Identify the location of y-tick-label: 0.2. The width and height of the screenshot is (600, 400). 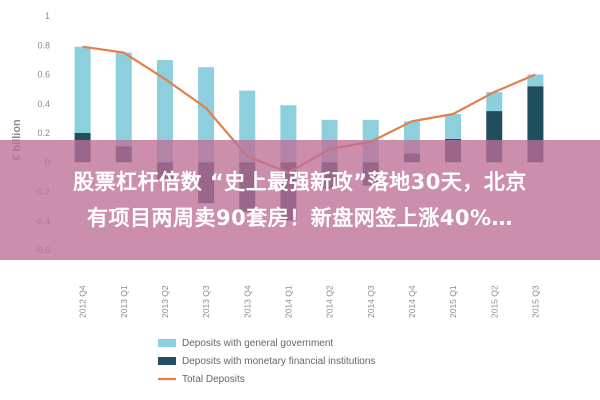
(43, 133).